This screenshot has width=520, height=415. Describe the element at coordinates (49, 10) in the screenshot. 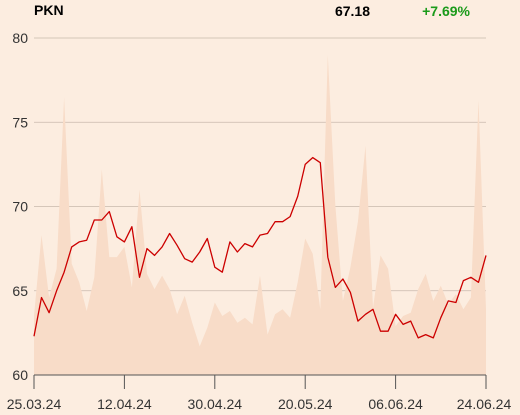

I see `ticker-symbol: PKN` at that location.